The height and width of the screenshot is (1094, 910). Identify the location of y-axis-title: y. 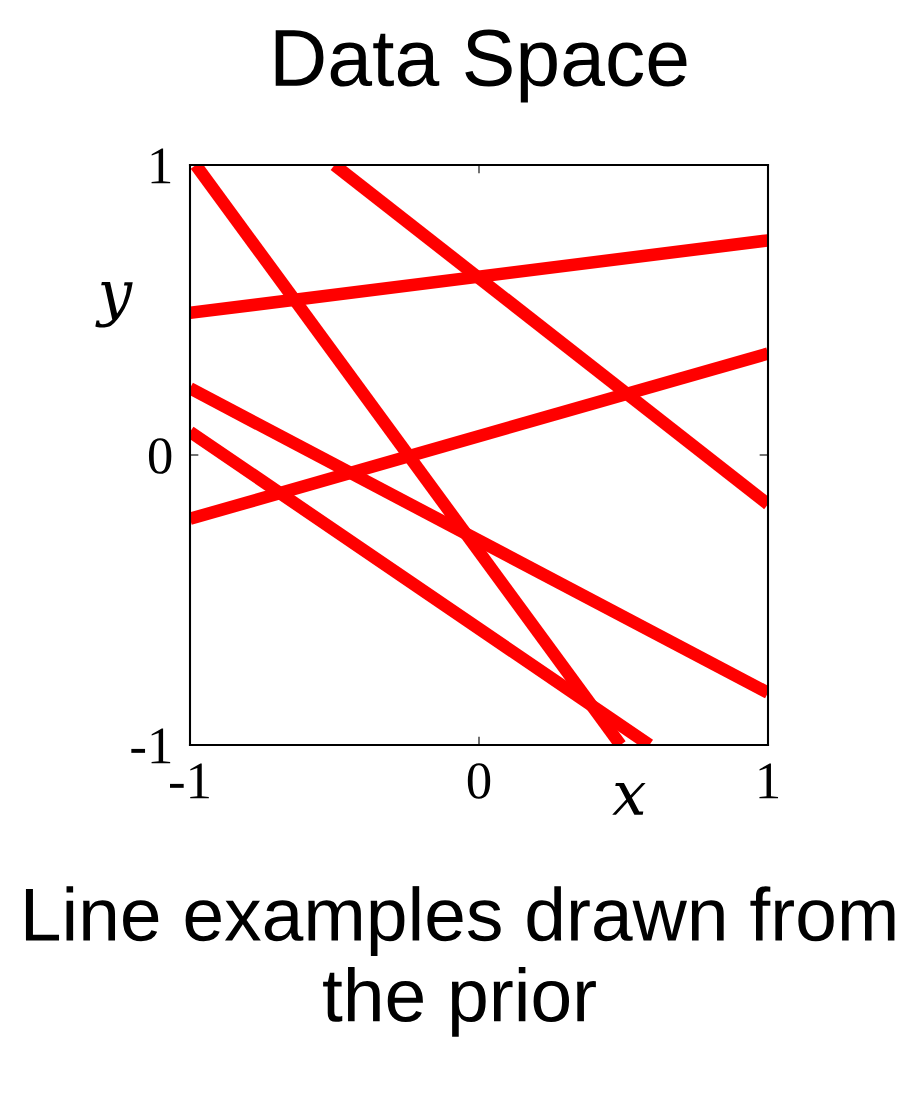
(114, 305).